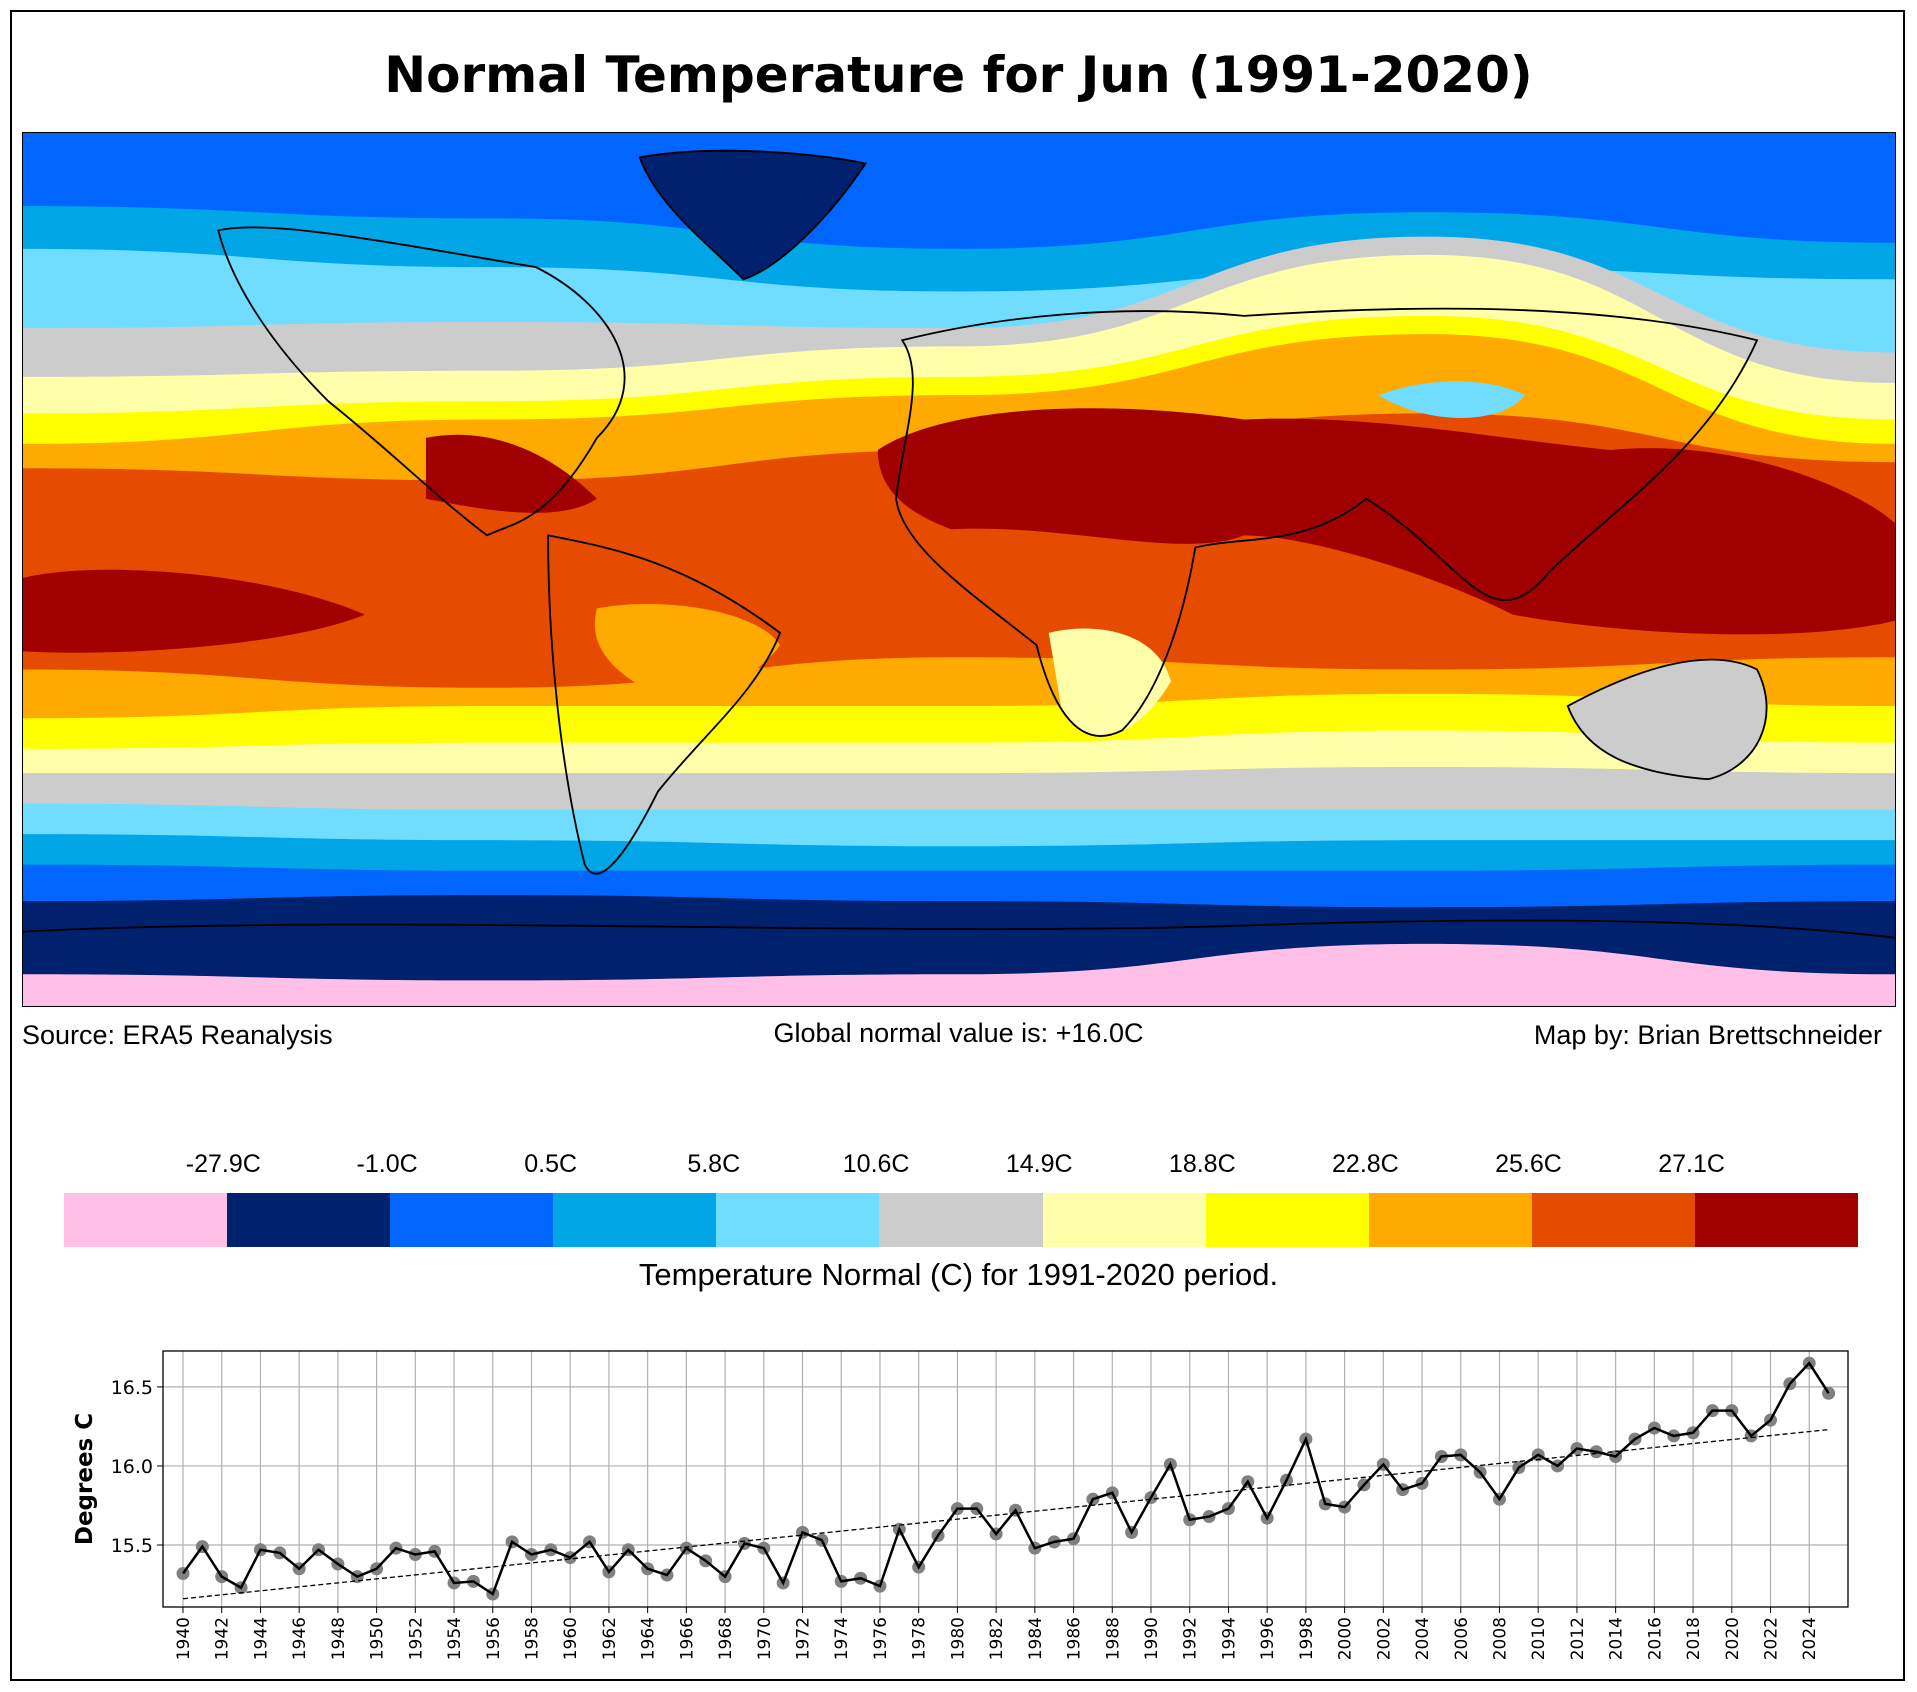 Image resolution: width=1917 pixels, height=1692 pixels. I want to click on trend-line, so click(1005, 1514).